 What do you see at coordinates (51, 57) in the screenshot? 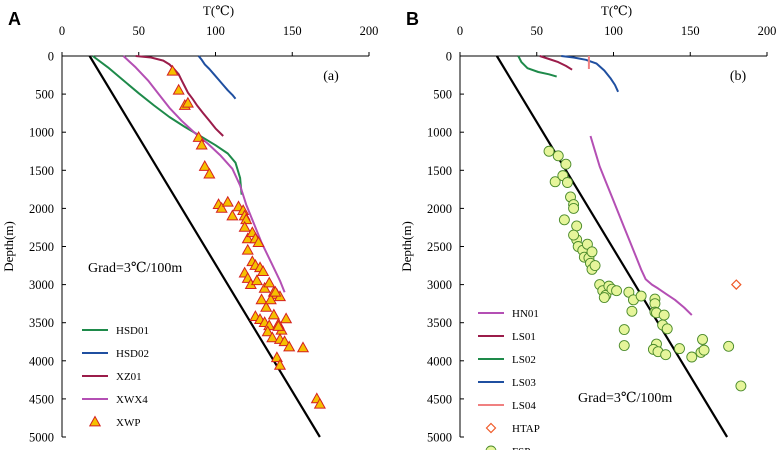
I see `y-tick-label: 0` at bounding box center [51, 57].